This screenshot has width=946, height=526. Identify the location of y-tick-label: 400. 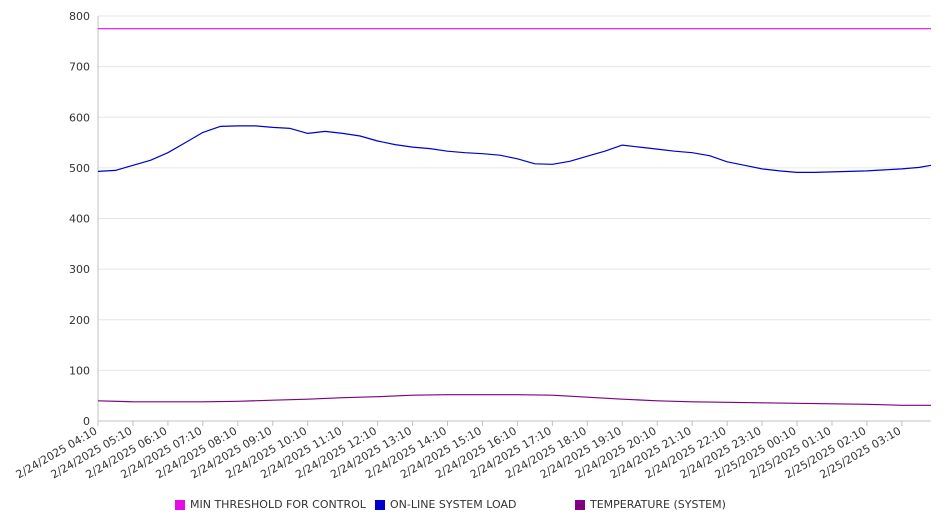
(79, 219).